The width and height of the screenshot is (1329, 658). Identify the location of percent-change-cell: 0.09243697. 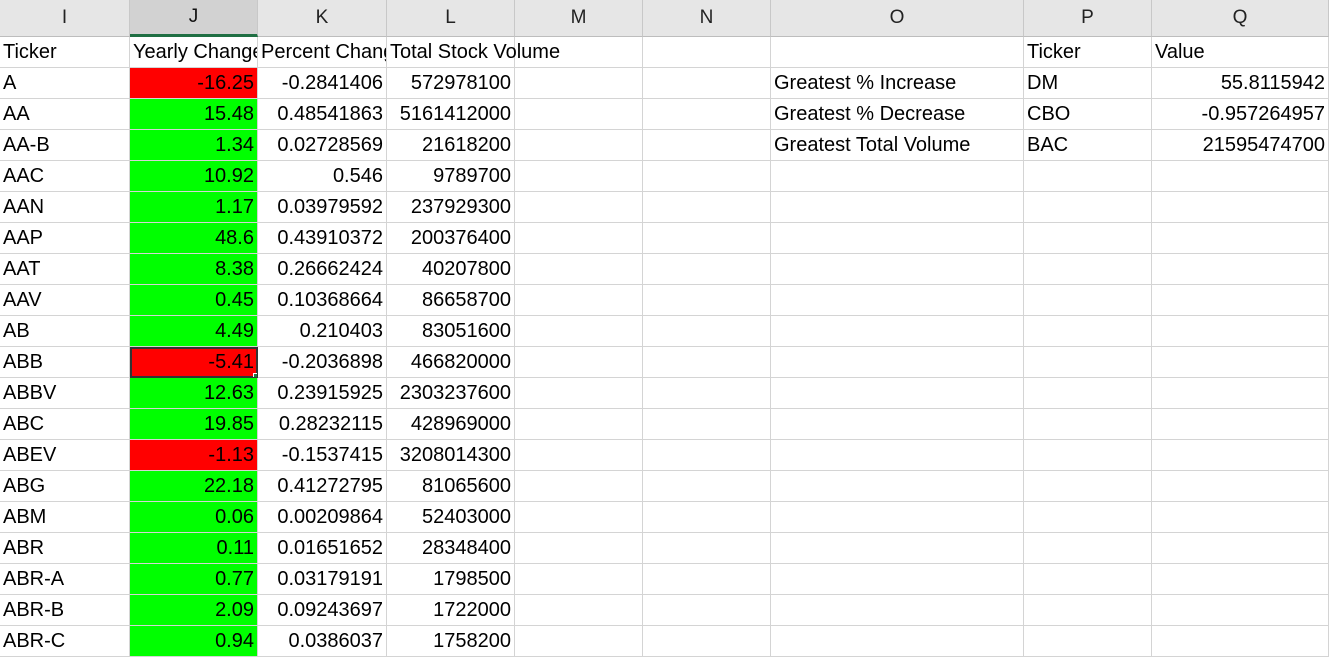
(322, 610).